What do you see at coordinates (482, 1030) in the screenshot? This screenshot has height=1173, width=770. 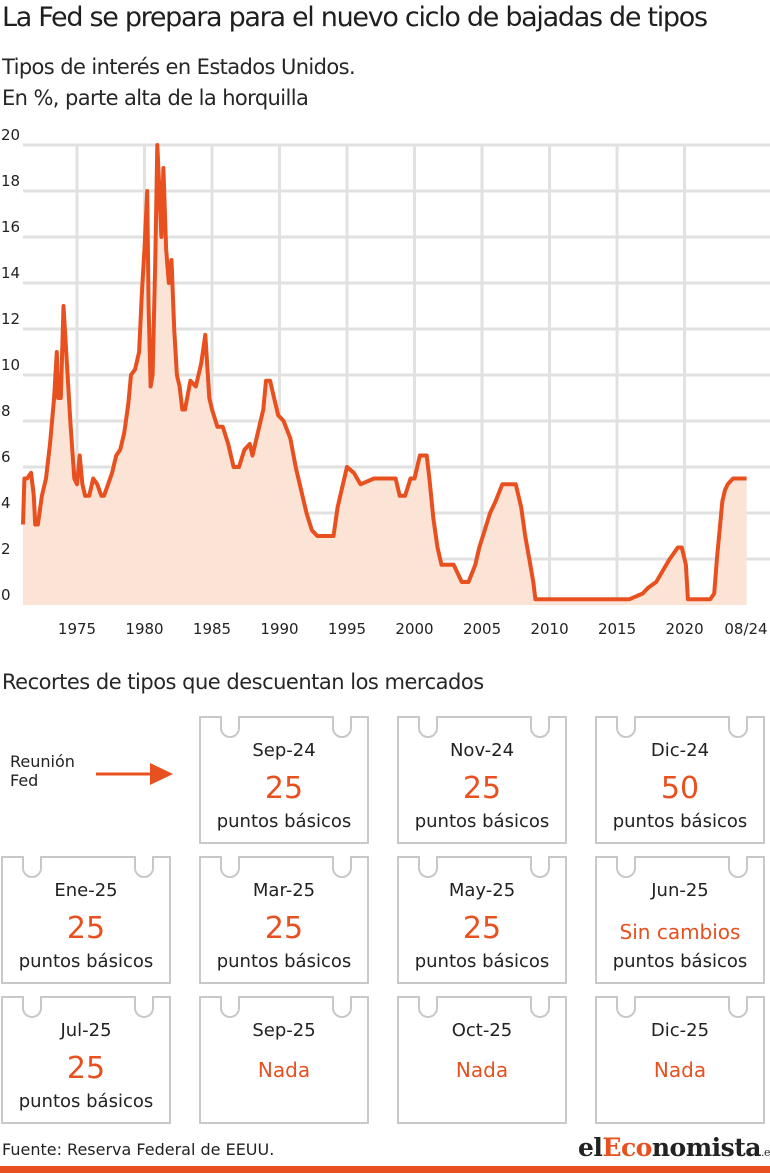 I see `card-month: Oct-25` at bounding box center [482, 1030].